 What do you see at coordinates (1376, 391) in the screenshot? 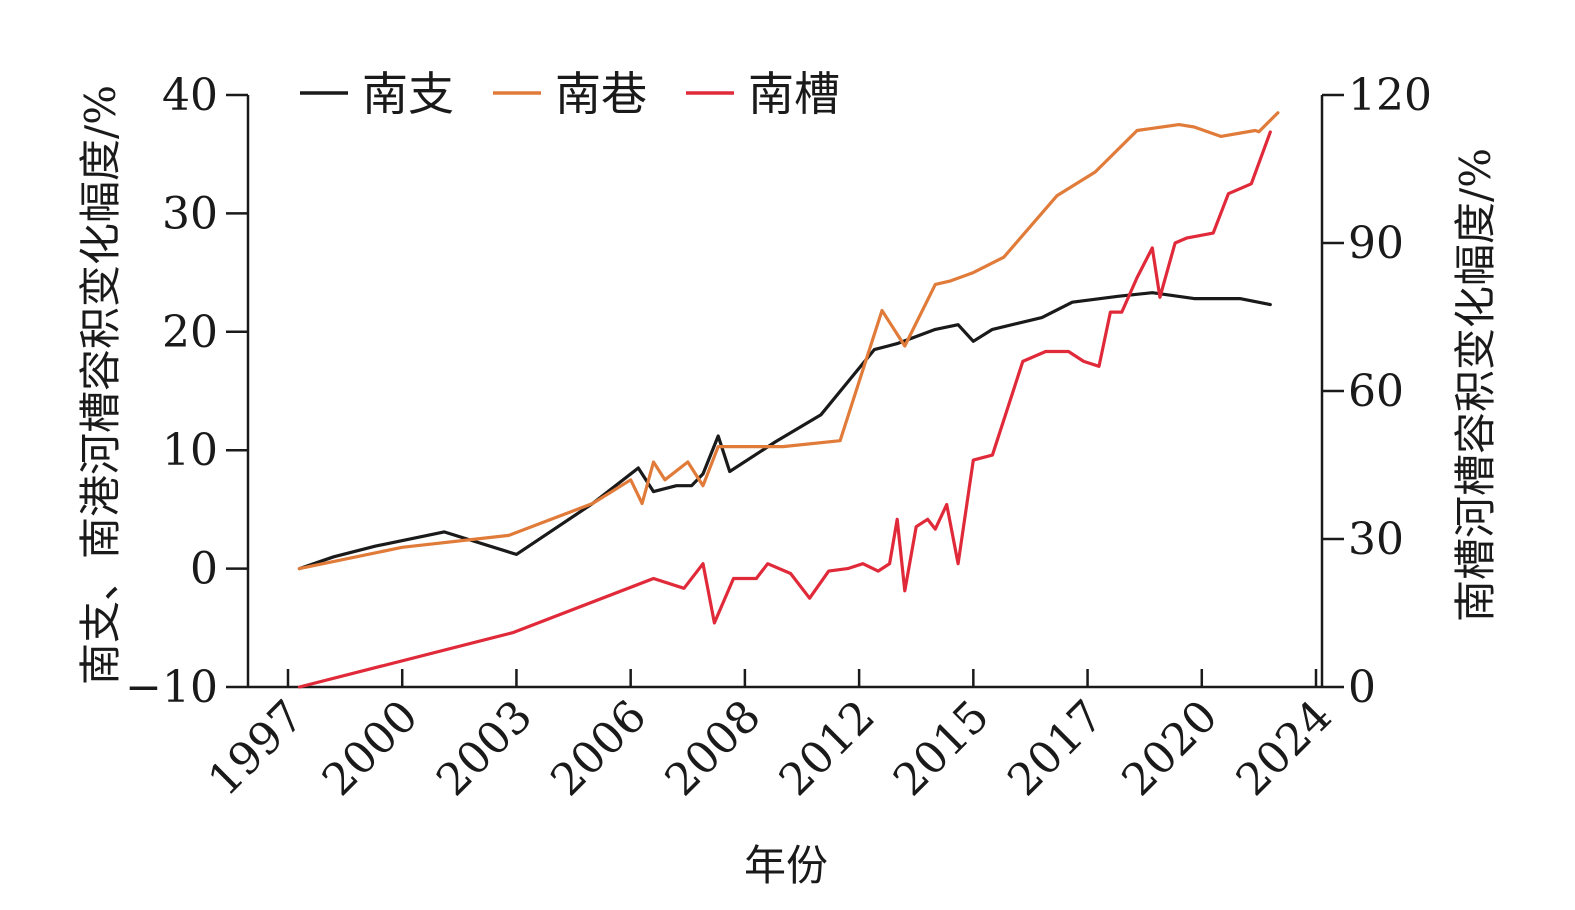
I see `right-y-tick-label: 60` at bounding box center [1376, 391].